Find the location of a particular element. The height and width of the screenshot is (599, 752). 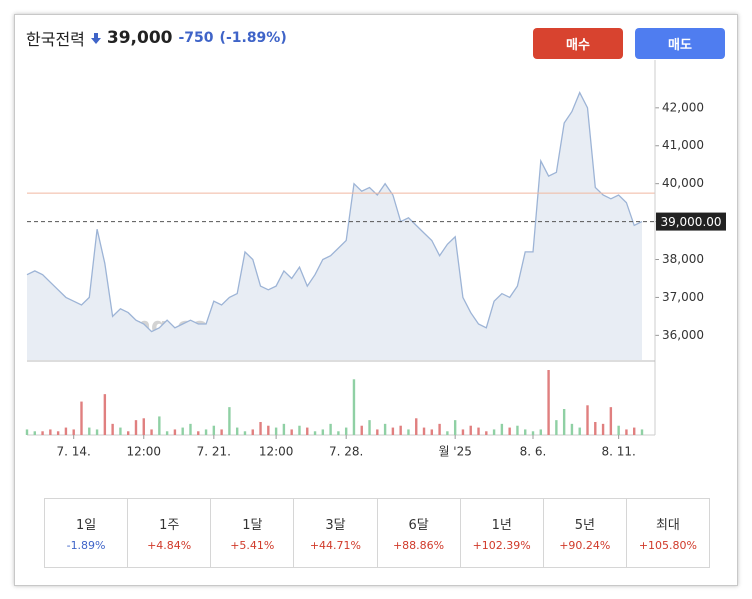

period-label: 6달 is located at coordinates (418, 525).